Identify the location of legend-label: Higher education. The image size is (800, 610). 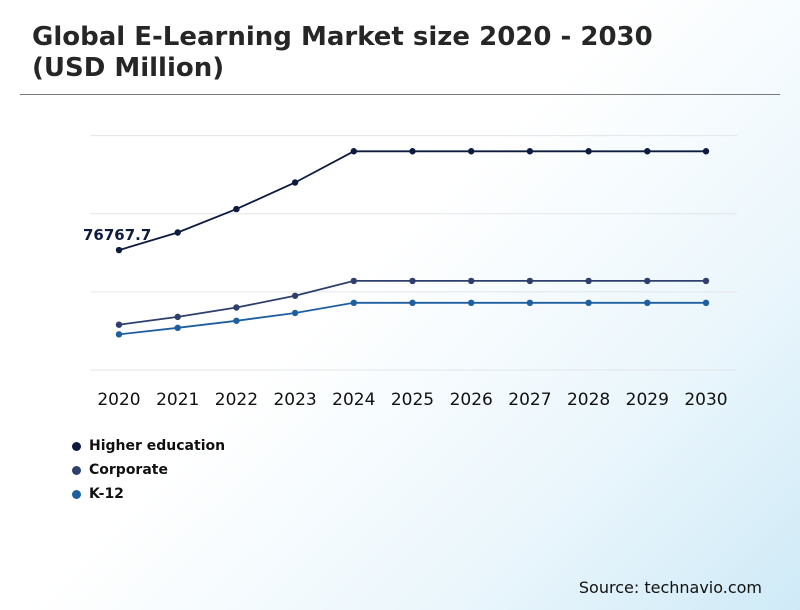
(157, 446).